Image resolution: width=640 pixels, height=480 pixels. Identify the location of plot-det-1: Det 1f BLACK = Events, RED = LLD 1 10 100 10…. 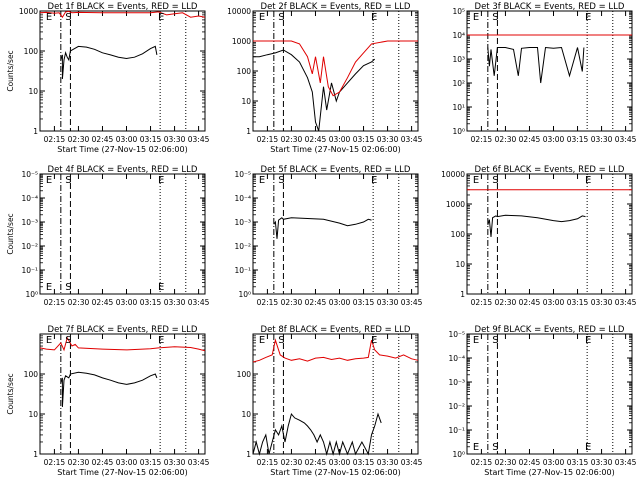
(108, 78).